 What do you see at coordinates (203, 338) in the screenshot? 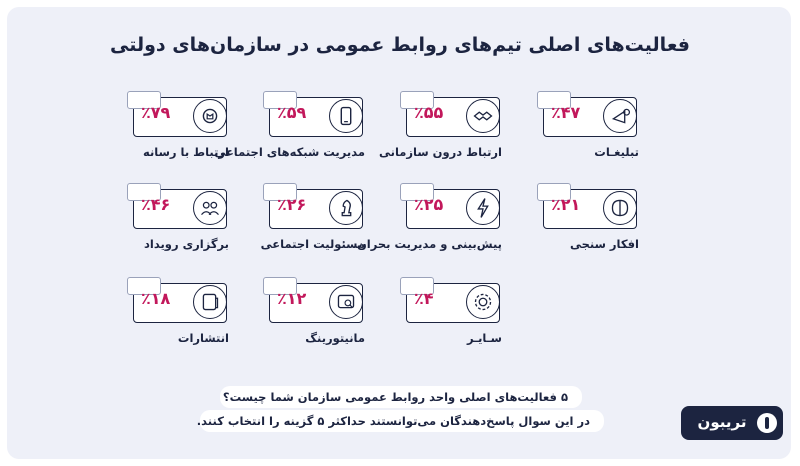
I see `activity-label: انتشارات` at bounding box center [203, 338].